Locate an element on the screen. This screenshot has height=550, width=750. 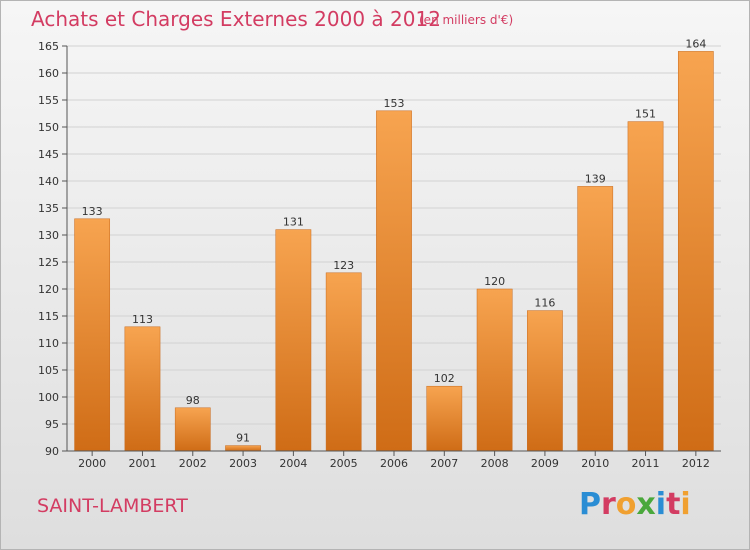
x-tick-label: 2000 is located at coordinates (92, 463).